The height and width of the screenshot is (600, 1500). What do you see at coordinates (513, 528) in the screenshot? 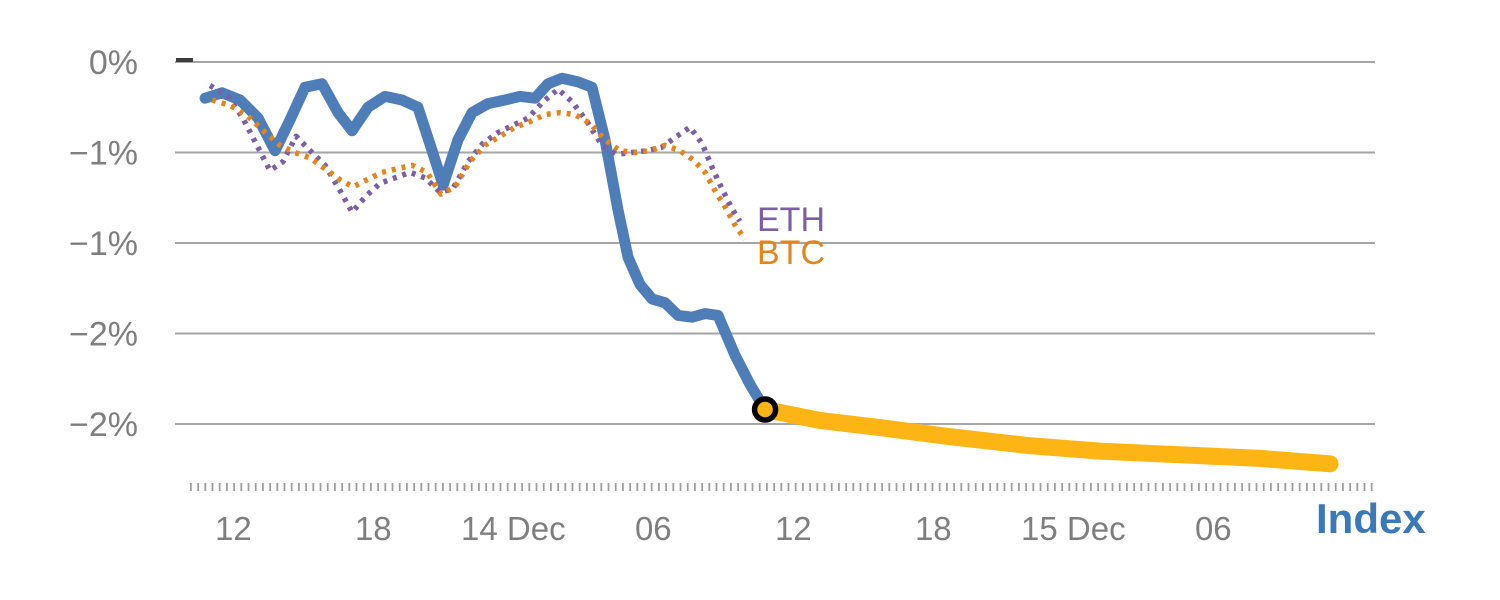
I see `x-tick-label: 14 Dec` at bounding box center [513, 528].